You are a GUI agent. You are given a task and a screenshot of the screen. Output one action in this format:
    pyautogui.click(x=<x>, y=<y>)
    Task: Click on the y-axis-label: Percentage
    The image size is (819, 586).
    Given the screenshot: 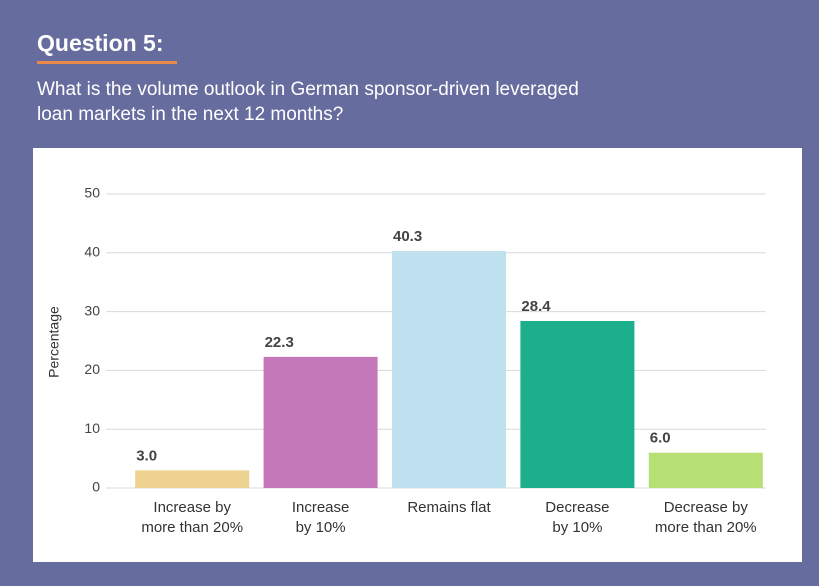 What is the action you would take?
    pyautogui.click(x=54, y=342)
    